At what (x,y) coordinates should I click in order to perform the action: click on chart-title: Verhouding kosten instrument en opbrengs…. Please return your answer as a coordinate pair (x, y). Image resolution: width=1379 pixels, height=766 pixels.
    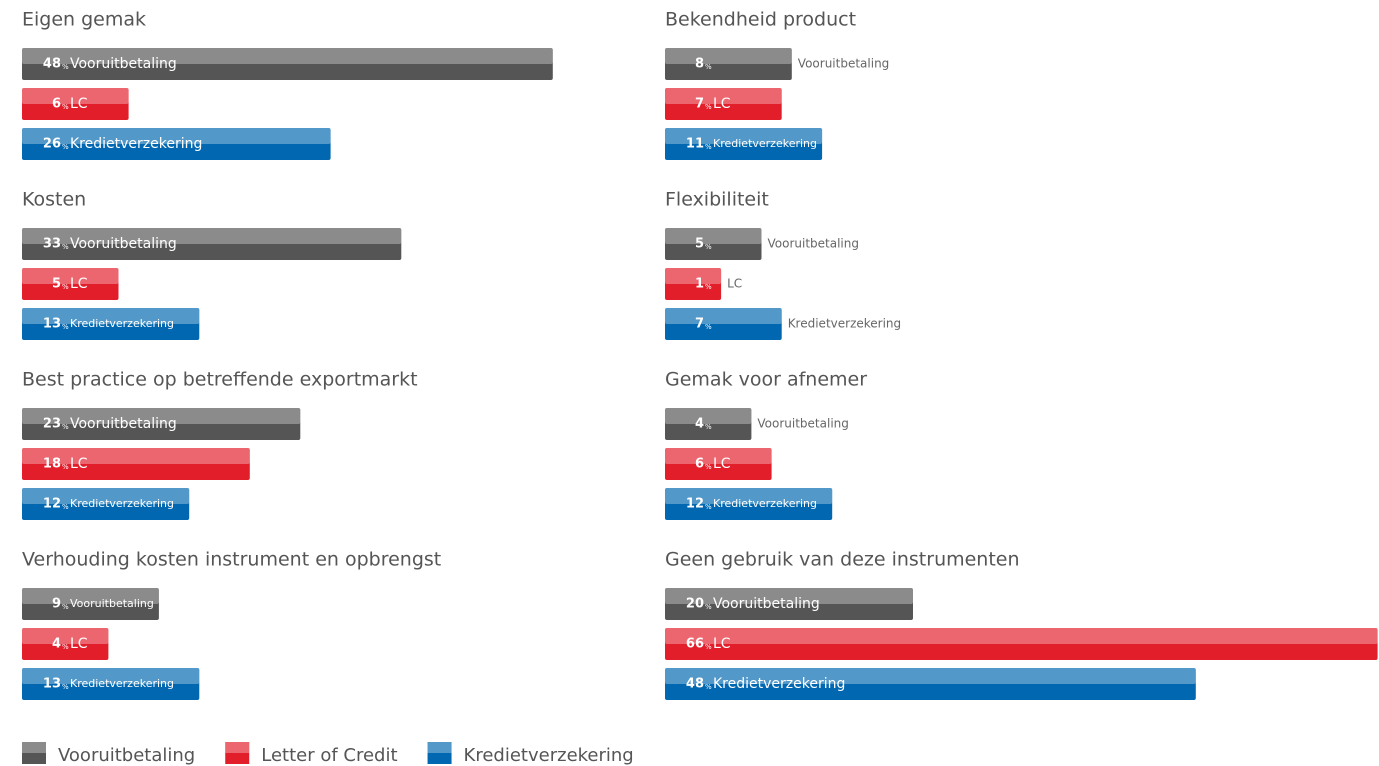
    Looking at the image, I should click on (231, 560).